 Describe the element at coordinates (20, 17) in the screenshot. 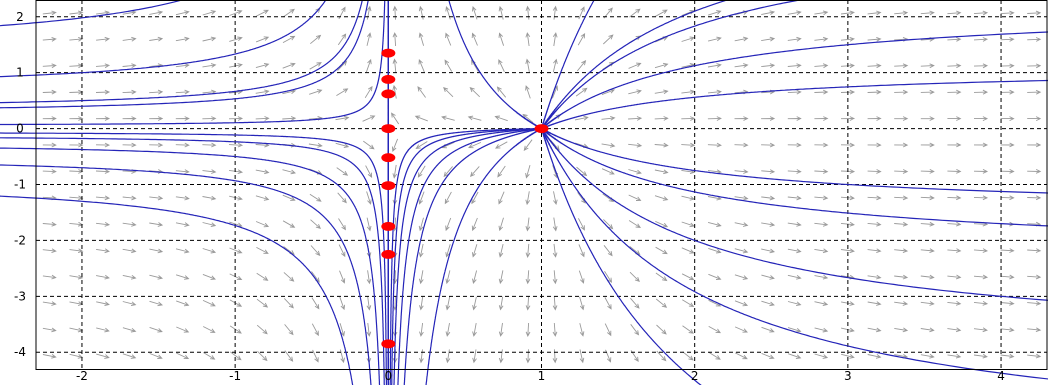

I see `y-tick-label: 2` at that location.